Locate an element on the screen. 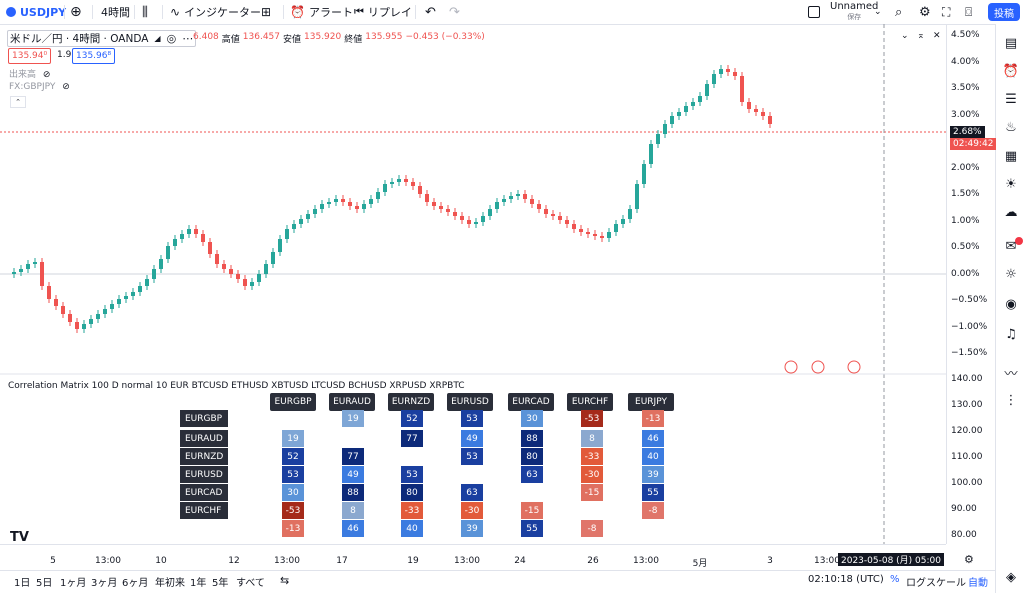  time-axis is located at coordinates (473, 555).